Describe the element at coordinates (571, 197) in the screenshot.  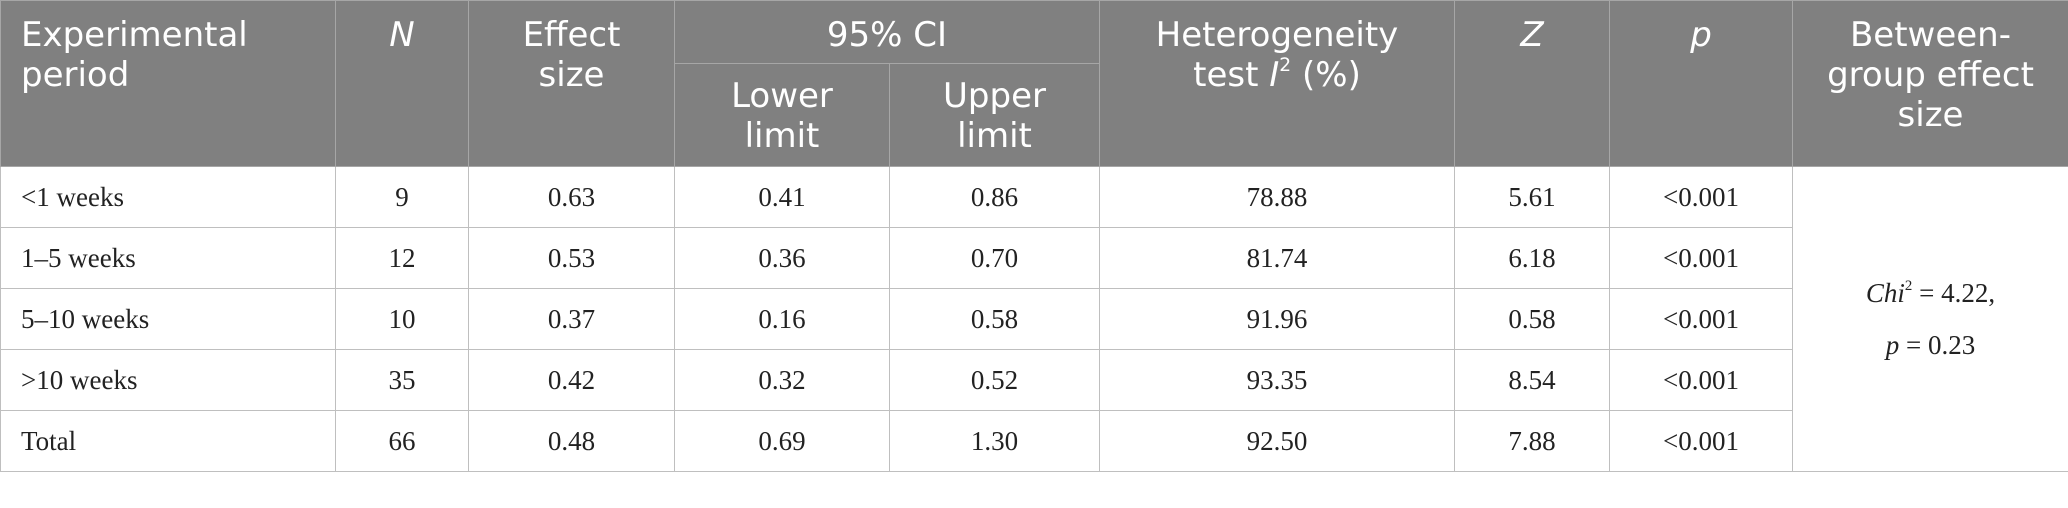
I see `cell-effect: 0.63` at that location.